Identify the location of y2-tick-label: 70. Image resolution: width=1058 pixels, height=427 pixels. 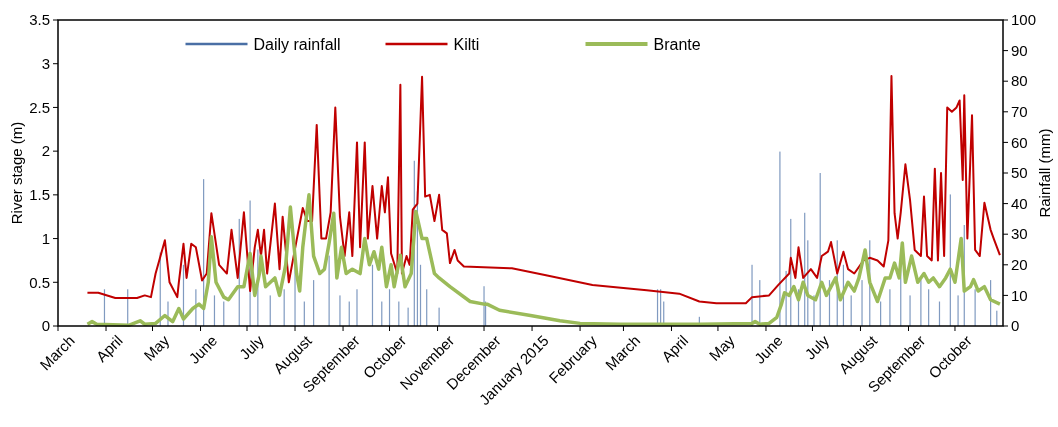
(1019, 112).